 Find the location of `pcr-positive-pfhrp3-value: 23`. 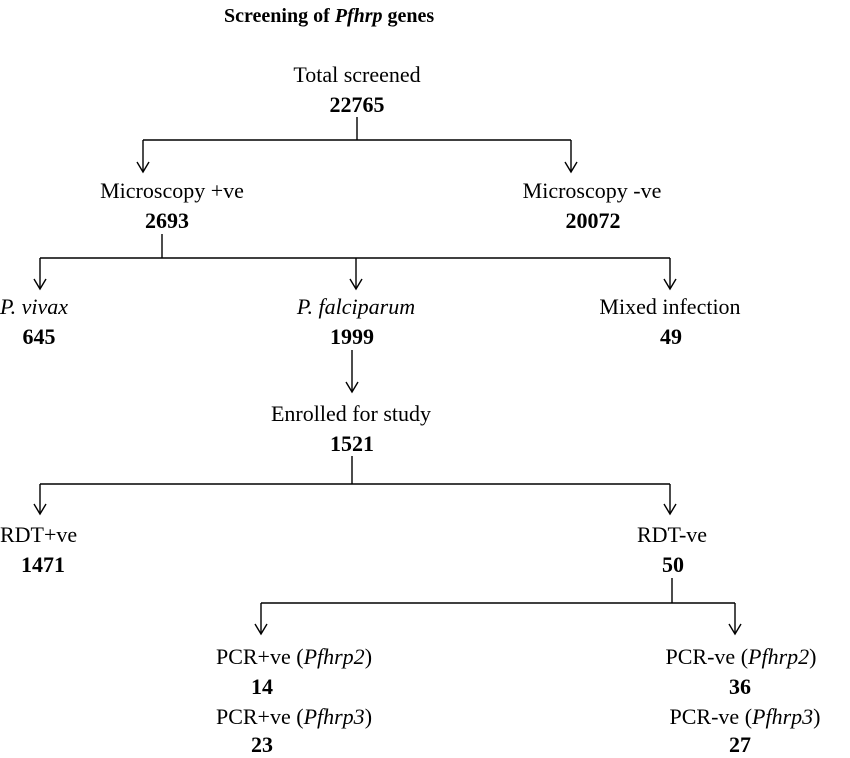

pcr-positive-pfhrp3-value: 23 is located at coordinates (262, 744).